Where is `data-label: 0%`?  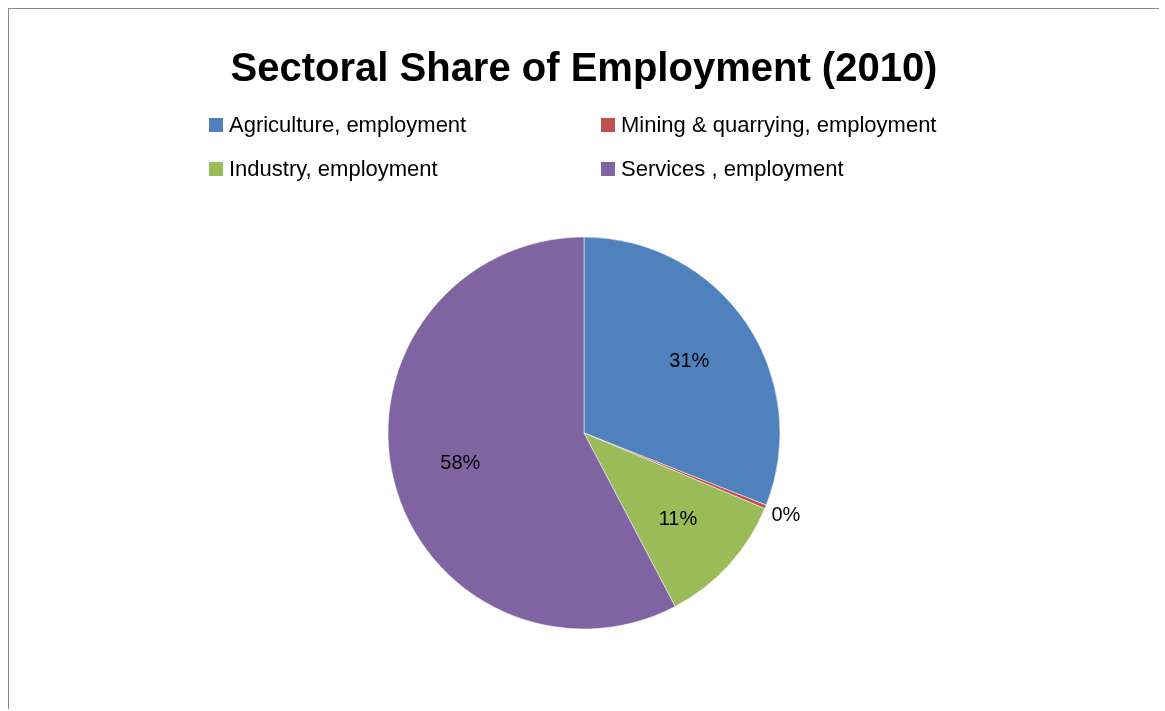
data-label: 0% is located at coordinates (786, 513).